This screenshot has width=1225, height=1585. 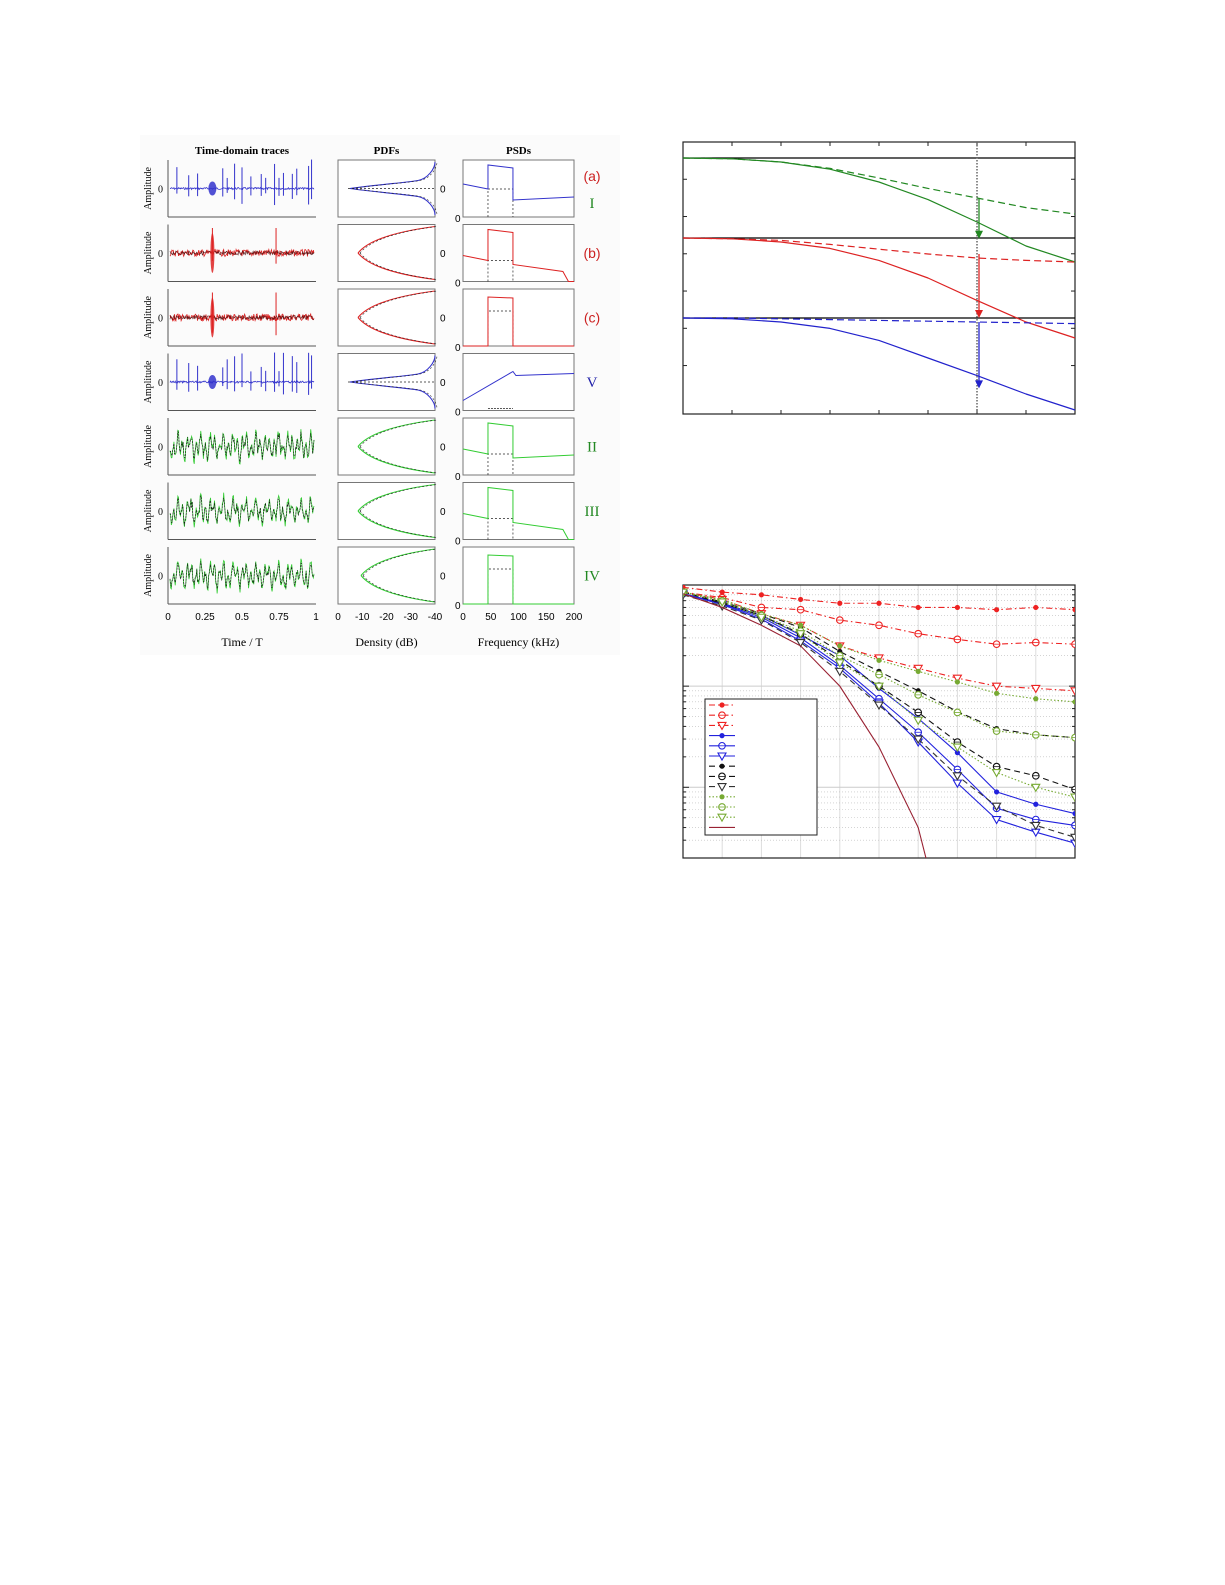 I want to click on signal-row: 0 Amplitude 0 0 (b), so click(x=372, y=257).